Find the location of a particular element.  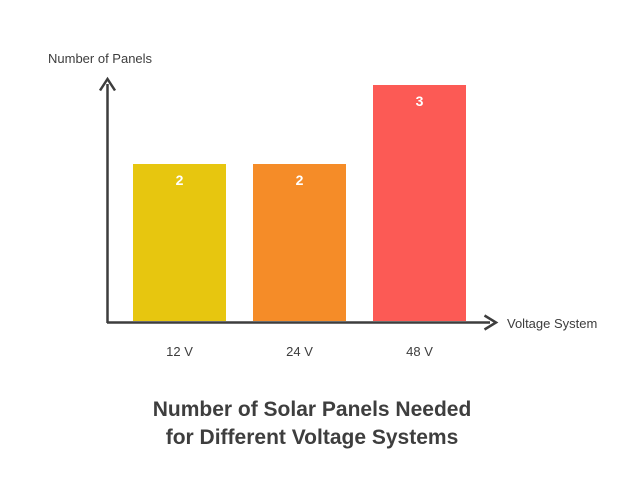

x-tick-label: 24 V is located at coordinates (299, 351).